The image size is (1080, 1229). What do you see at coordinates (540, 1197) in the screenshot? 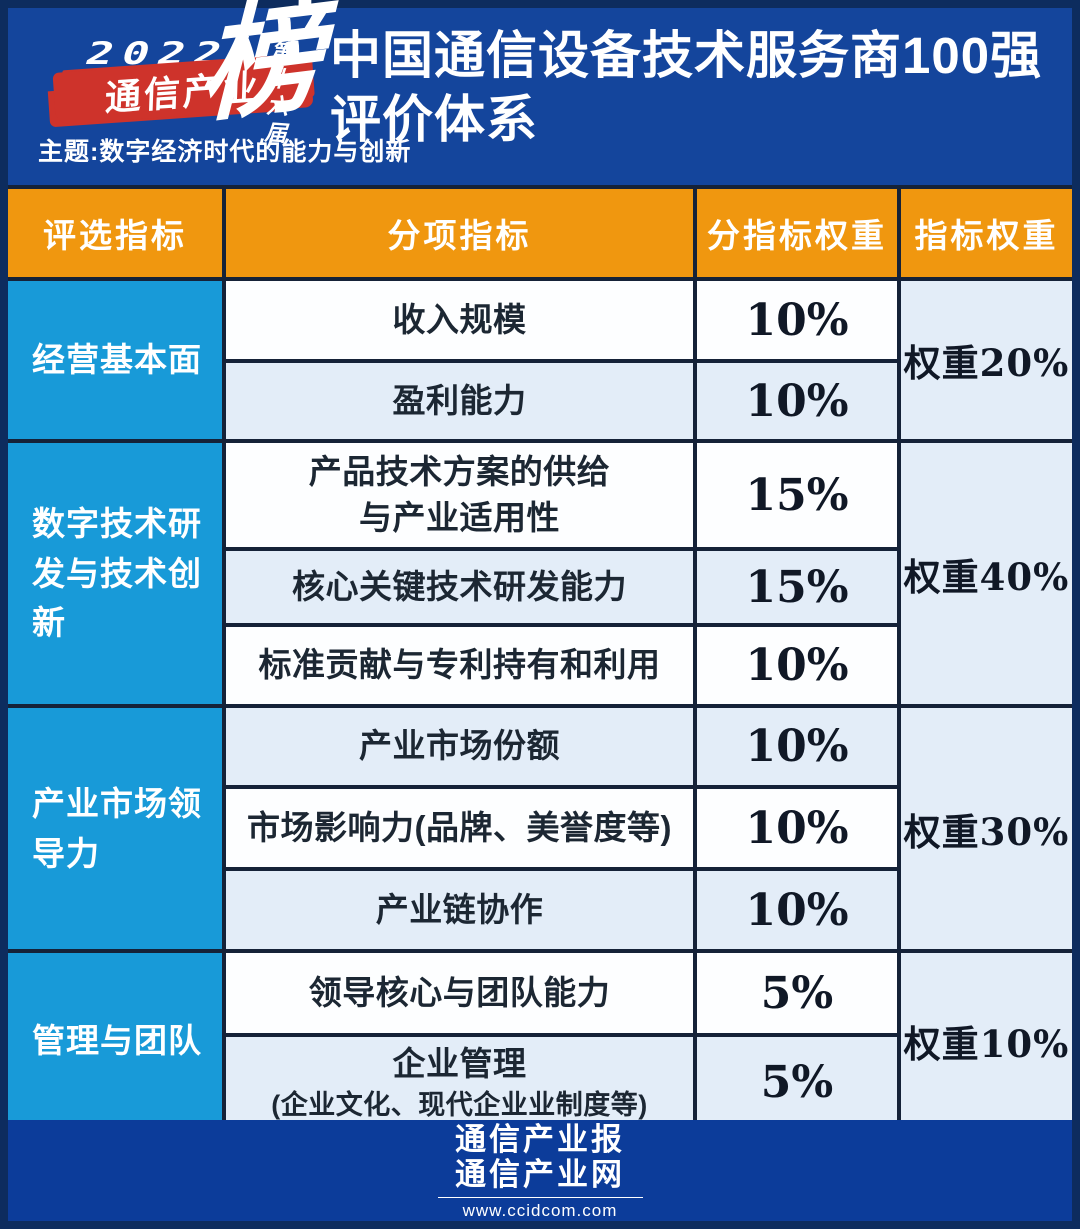
I see `footer-divider` at bounding box center [540, 1197].